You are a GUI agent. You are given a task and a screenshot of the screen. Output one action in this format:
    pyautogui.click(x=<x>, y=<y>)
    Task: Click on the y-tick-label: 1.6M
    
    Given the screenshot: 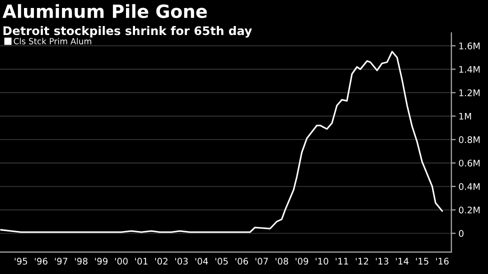 What is the action you would take?
    pyautogui.click(x=469, y=46)
    